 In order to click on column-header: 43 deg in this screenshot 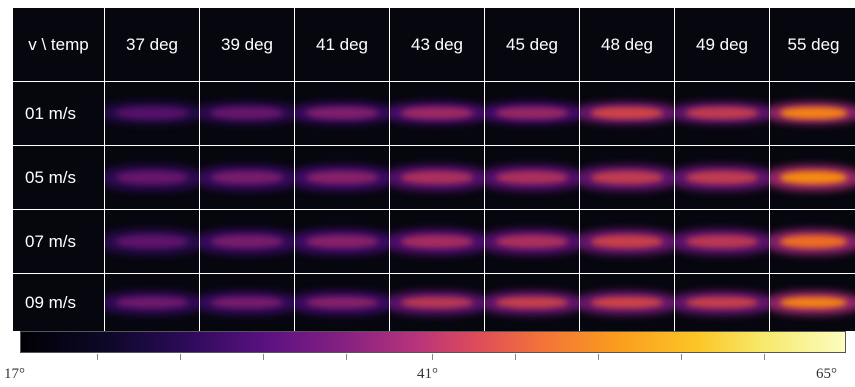, I will do `click(437, 44)`.